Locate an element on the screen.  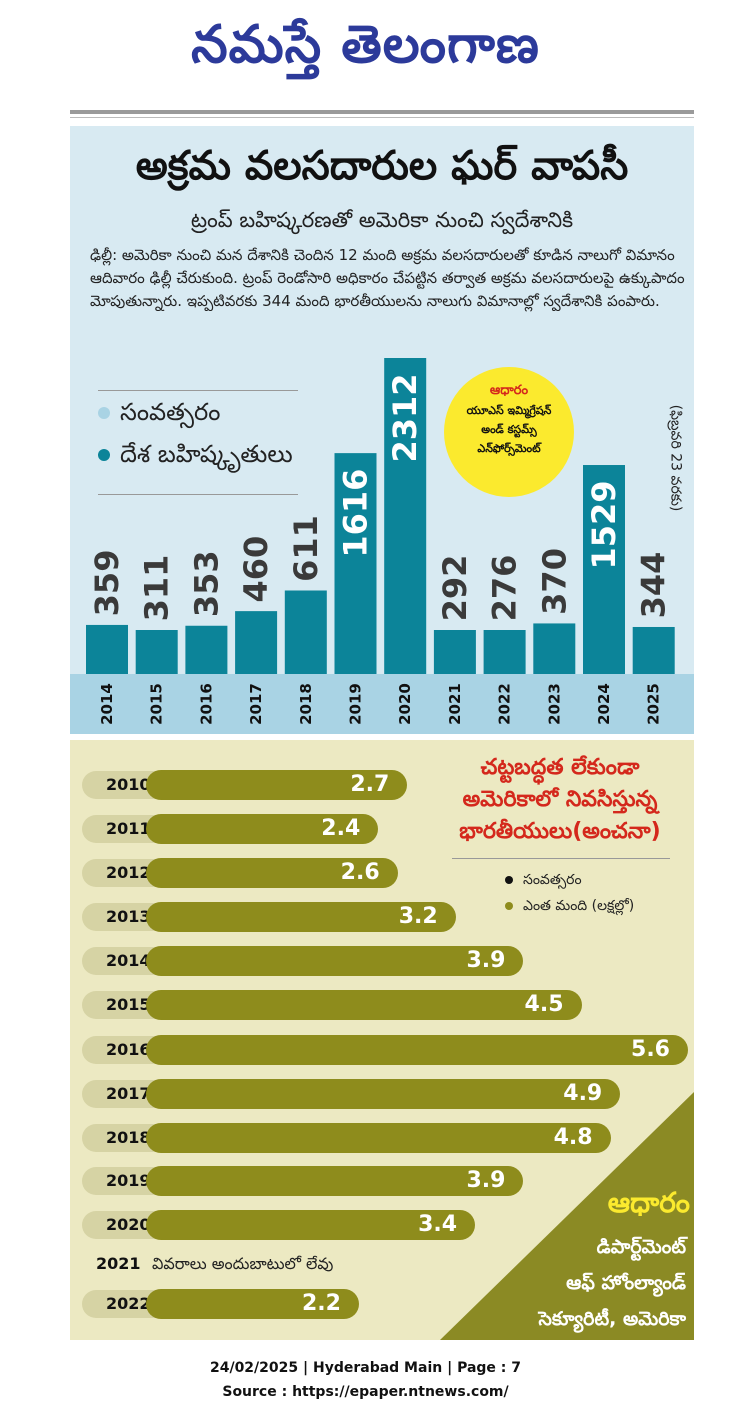
top-chart-note: (ఫిబ్రవరి 23 వరకు) is located at coordinates (674, 457).